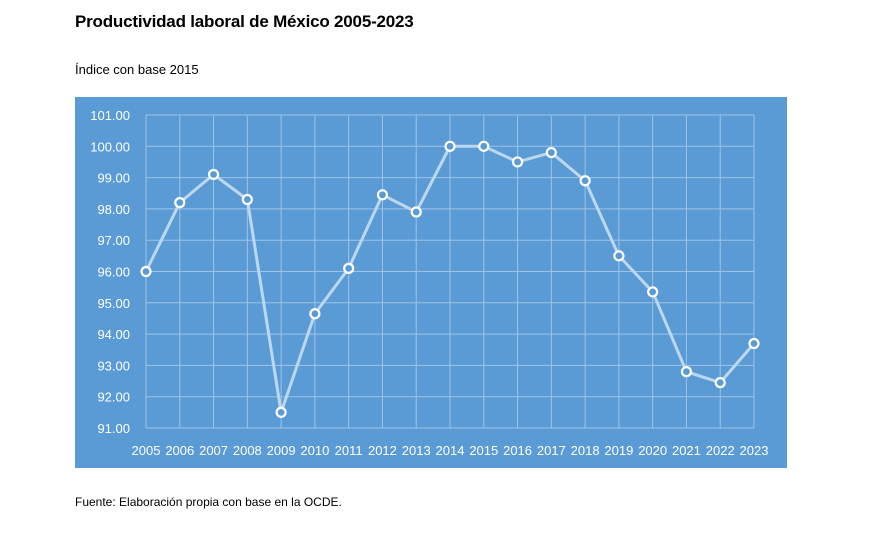  I want to click on x-tick-label: 2014, so click(450, 450).